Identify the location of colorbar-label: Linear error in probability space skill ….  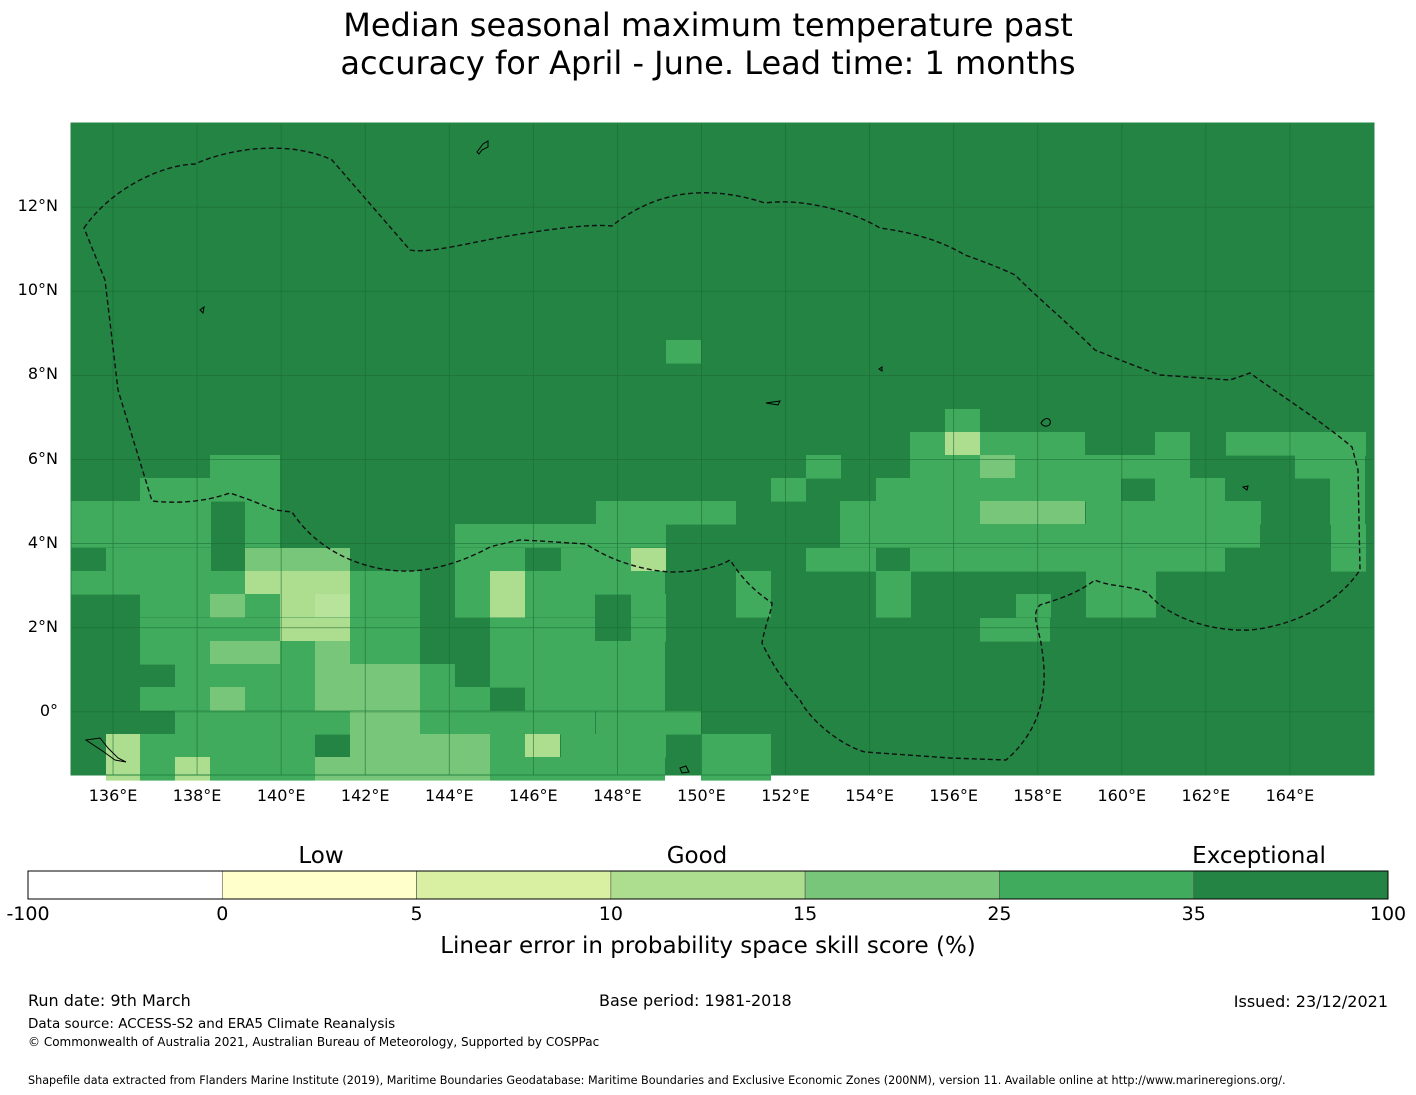
(708, 946).